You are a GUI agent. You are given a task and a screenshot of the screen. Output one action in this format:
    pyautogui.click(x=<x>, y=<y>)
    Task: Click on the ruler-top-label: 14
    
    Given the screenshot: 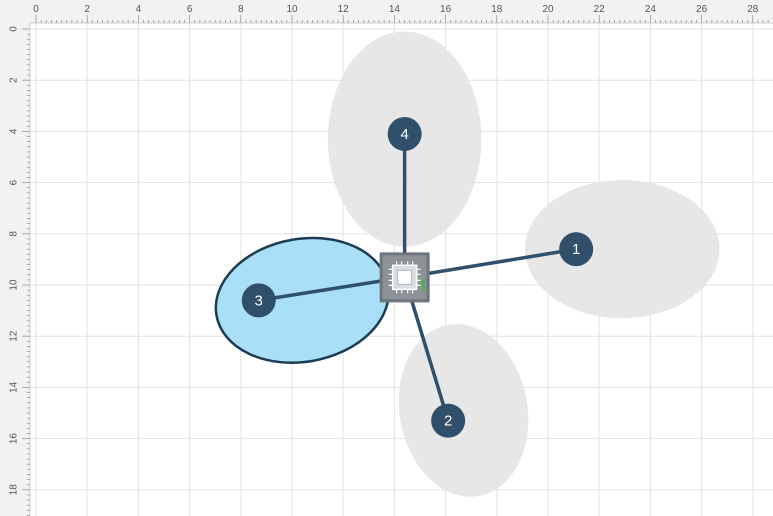 What is the action you would take?
    pyautogui.click(x=395, y=9)
    